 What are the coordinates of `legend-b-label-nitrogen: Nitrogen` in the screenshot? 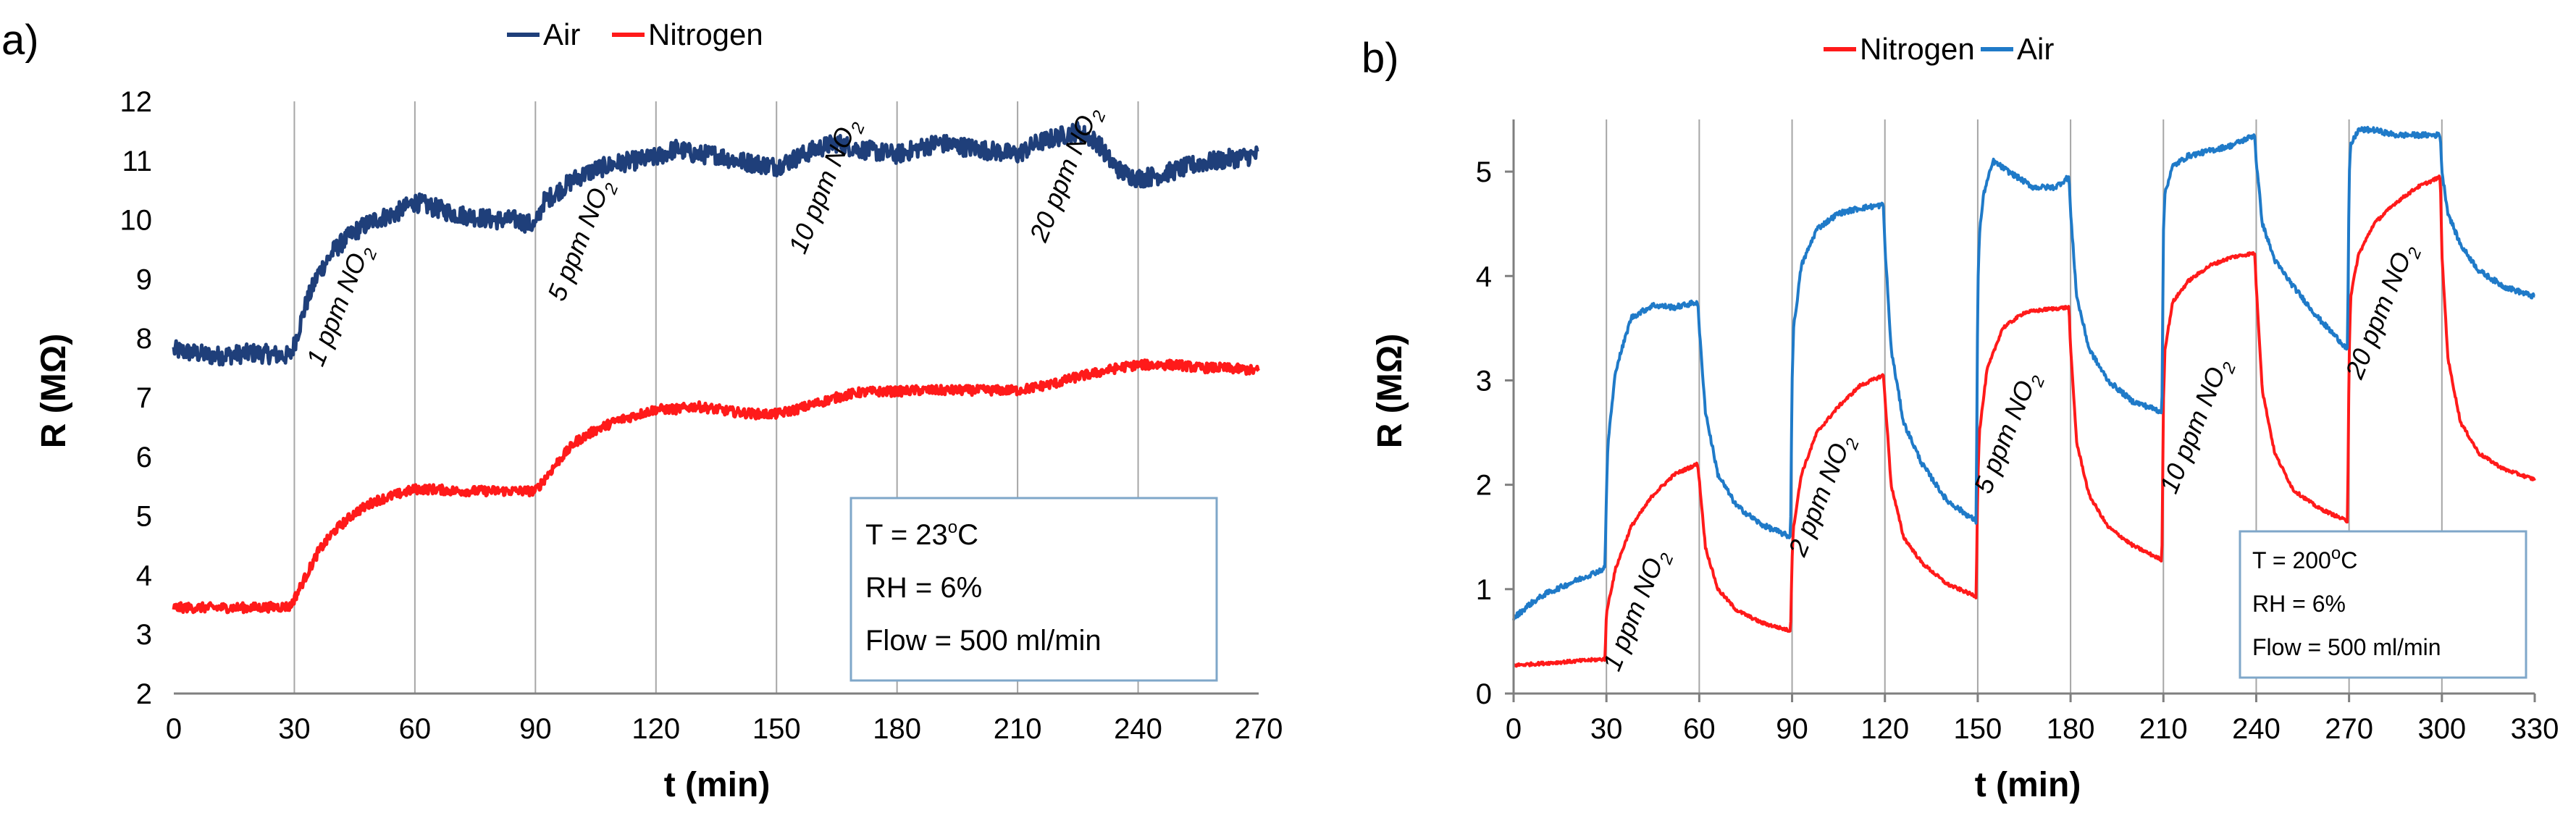 It's located at (1917, 49).